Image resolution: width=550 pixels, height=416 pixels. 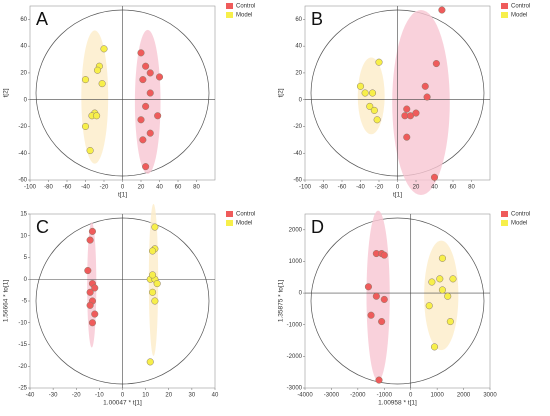 I want to click on y-tick-label: -60, so click(x=297, y=181).